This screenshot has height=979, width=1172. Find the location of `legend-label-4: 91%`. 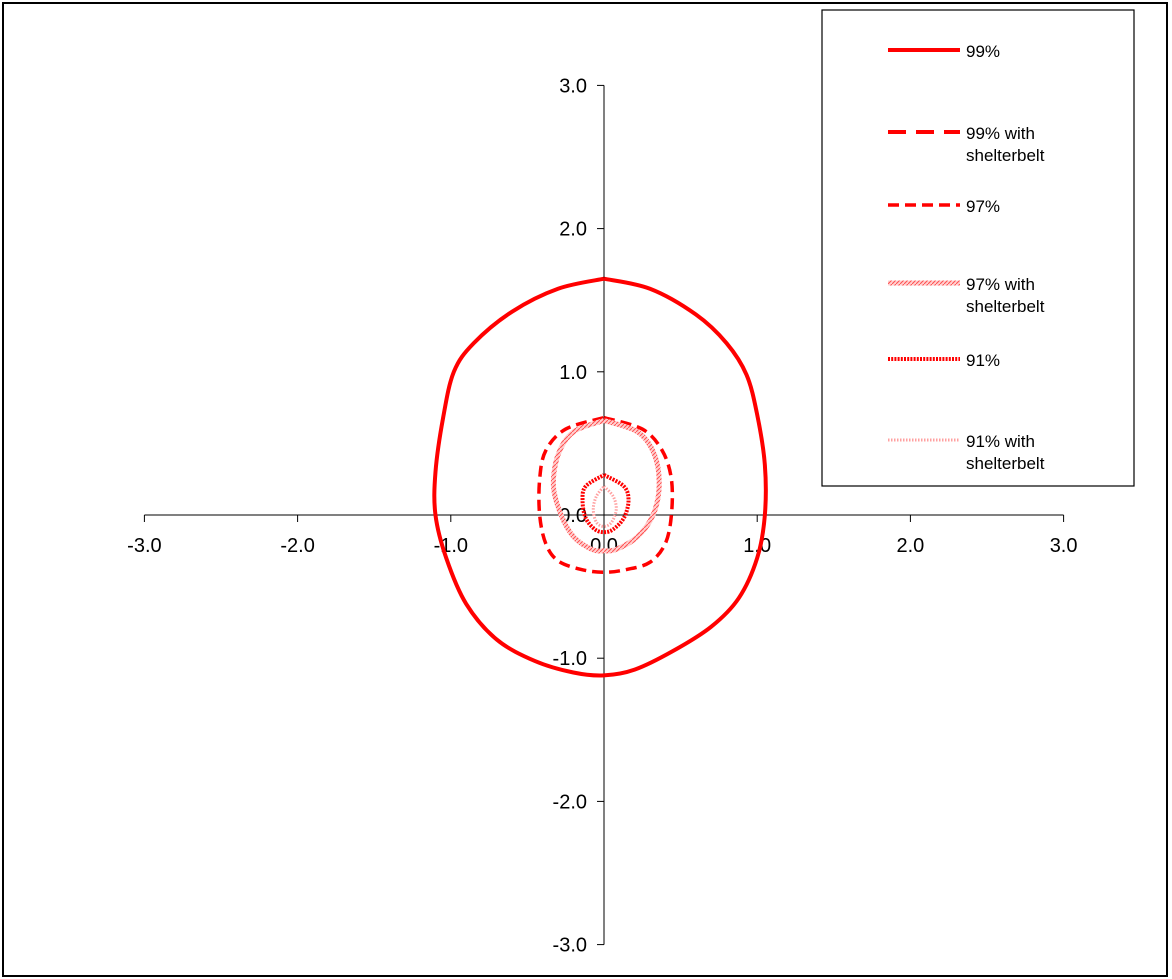

legend-label-4: 91% is located at coordinates (983, 360).